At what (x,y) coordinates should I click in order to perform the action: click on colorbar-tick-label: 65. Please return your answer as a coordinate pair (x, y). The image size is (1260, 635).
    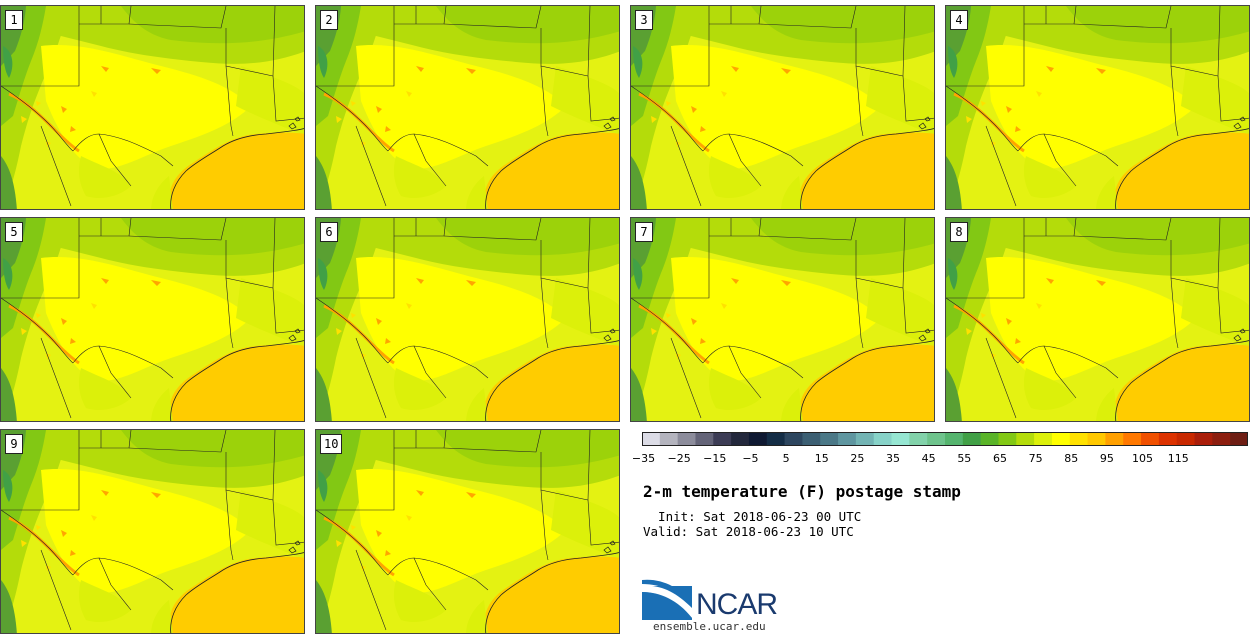
    Looking at the image, I should click on (999, 458).